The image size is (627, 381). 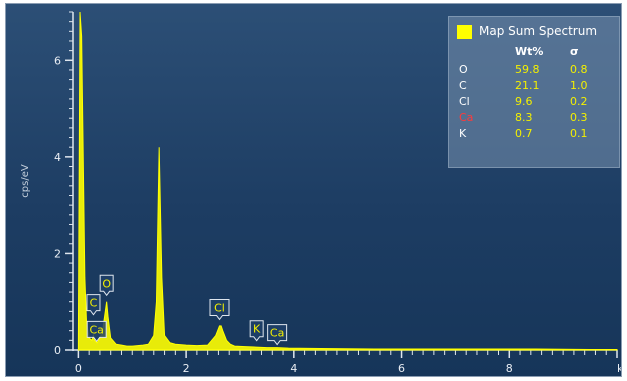 What do you see at coordinates (57, 157) in the screenshot?
I see `y-tick-label: 4` at bounding box center [57, 157].